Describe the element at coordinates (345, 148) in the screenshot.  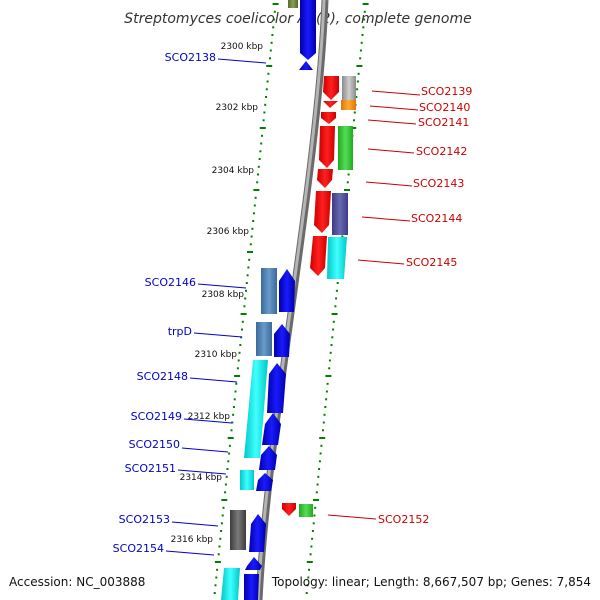
I see `gene-feature-sco2142` at that location.